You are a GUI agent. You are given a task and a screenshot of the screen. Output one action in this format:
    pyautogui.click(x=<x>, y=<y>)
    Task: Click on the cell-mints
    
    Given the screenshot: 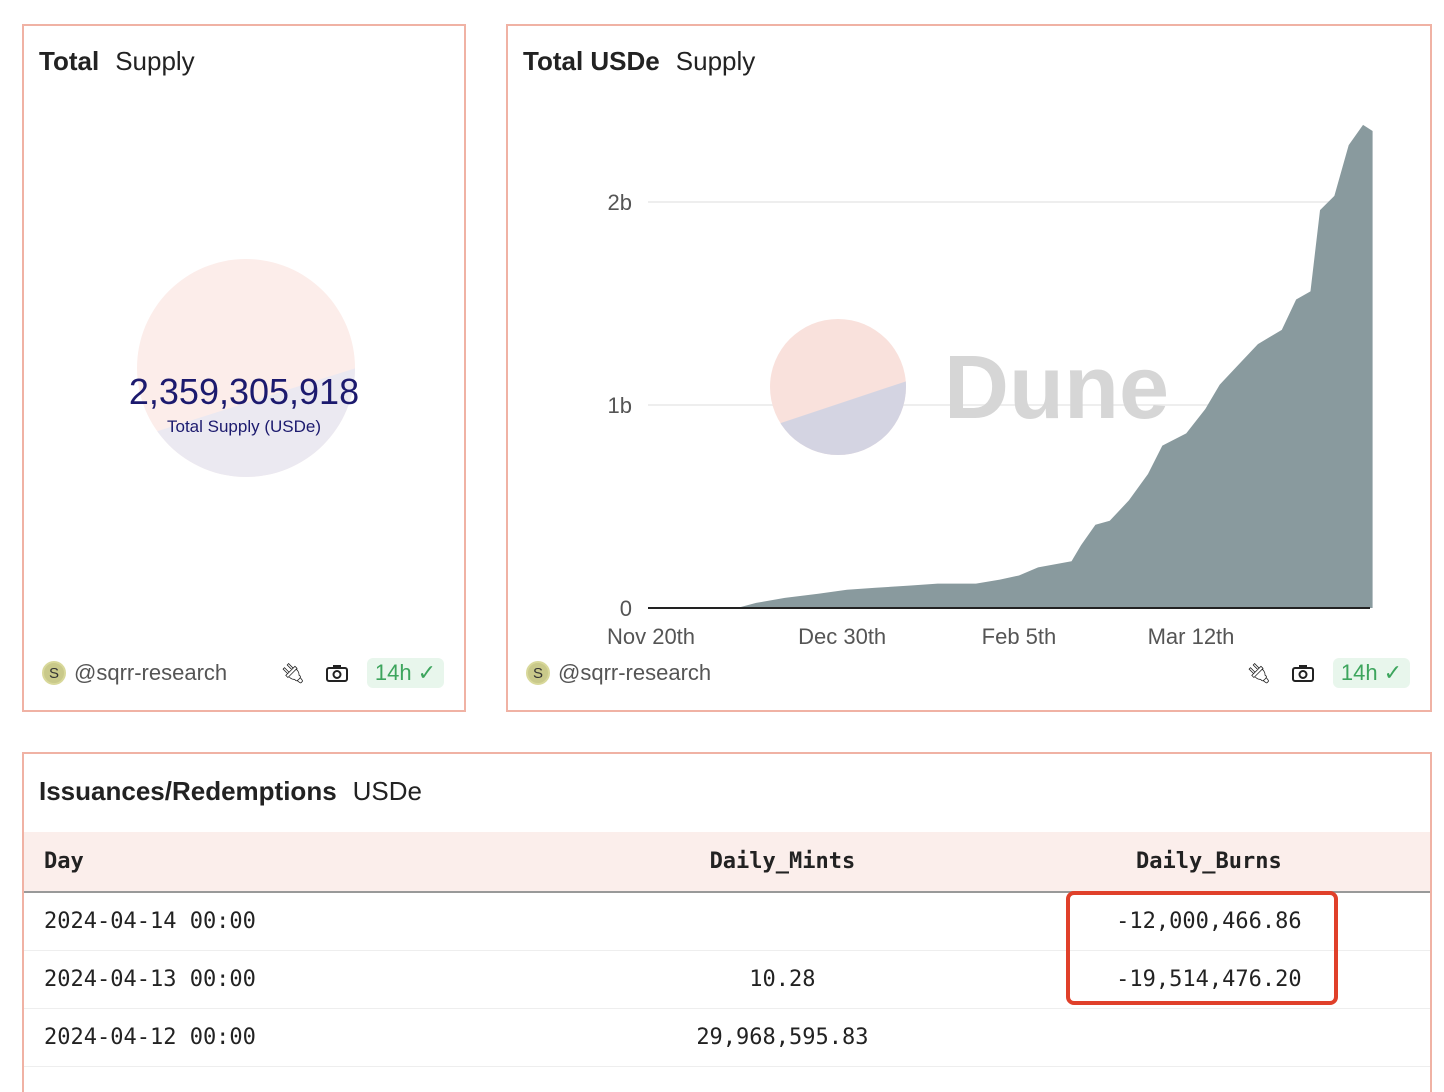 What is the action you would take?
    pyautogui.click(x=782, y=921)
    